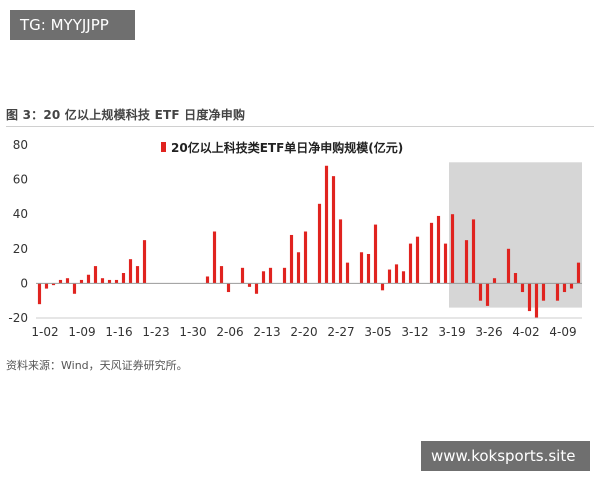 This screenshot has height=480, width=600. Describe the element at coordinates (126, 115) in the screenshot. I see `figure-title: 图 3：20 亿以上规模科技 ETF 日度净申购` at that location.